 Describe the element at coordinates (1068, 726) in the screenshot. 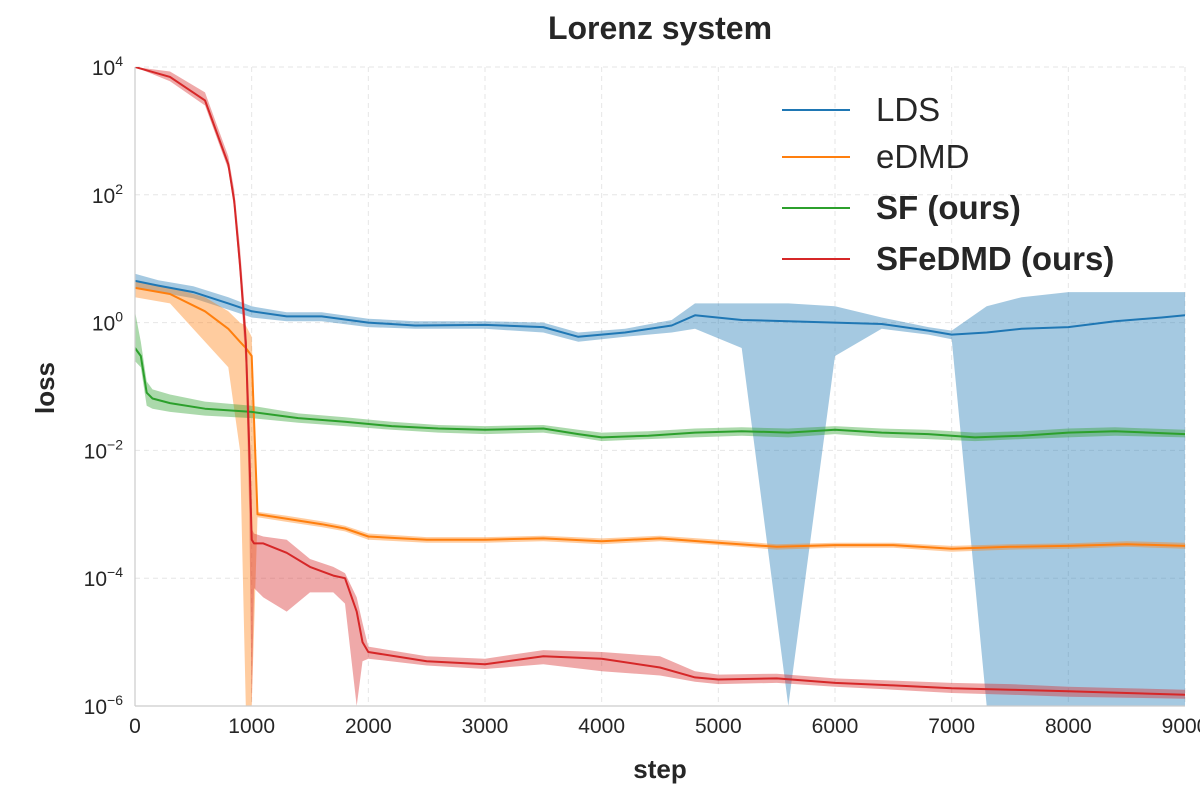

I see `x-tick-label: 8000` at that location.